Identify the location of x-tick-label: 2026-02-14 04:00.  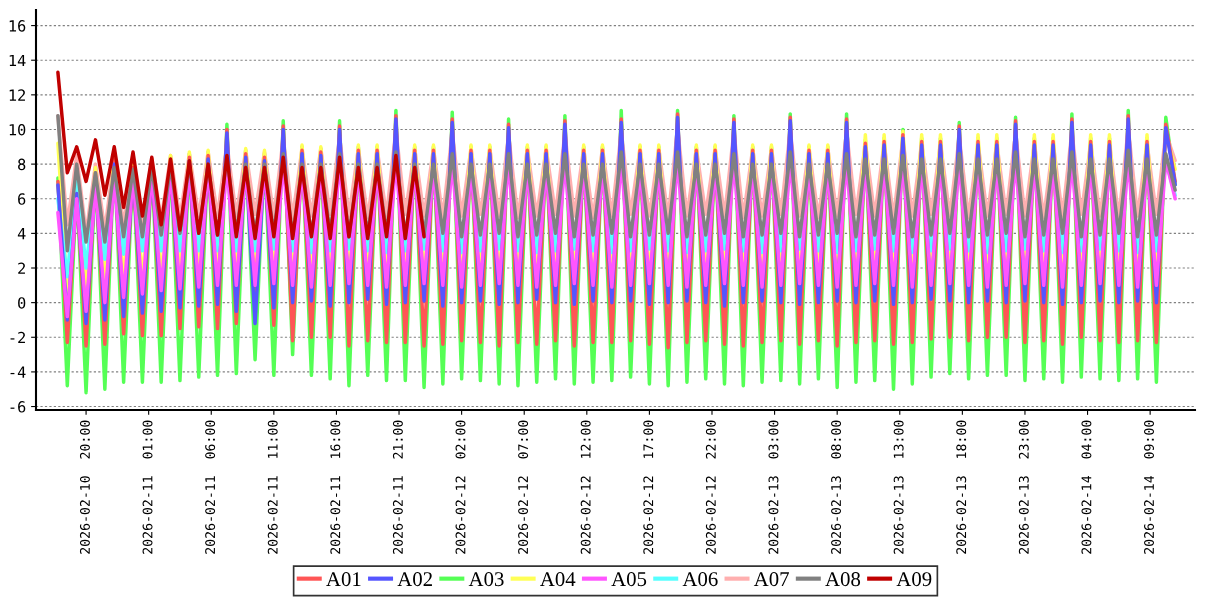
(1086, 487).